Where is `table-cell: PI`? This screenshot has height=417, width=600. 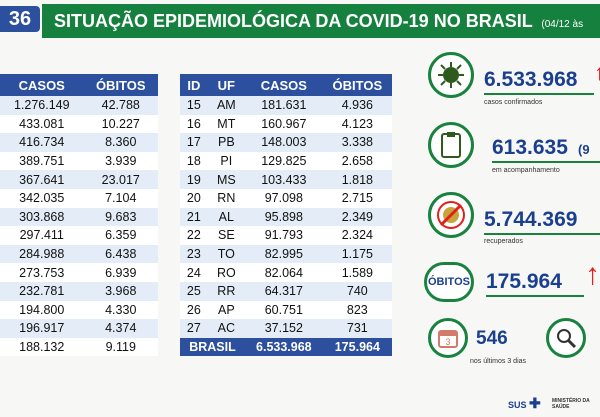
table-cell: PI is located at coordinates (226, 161).